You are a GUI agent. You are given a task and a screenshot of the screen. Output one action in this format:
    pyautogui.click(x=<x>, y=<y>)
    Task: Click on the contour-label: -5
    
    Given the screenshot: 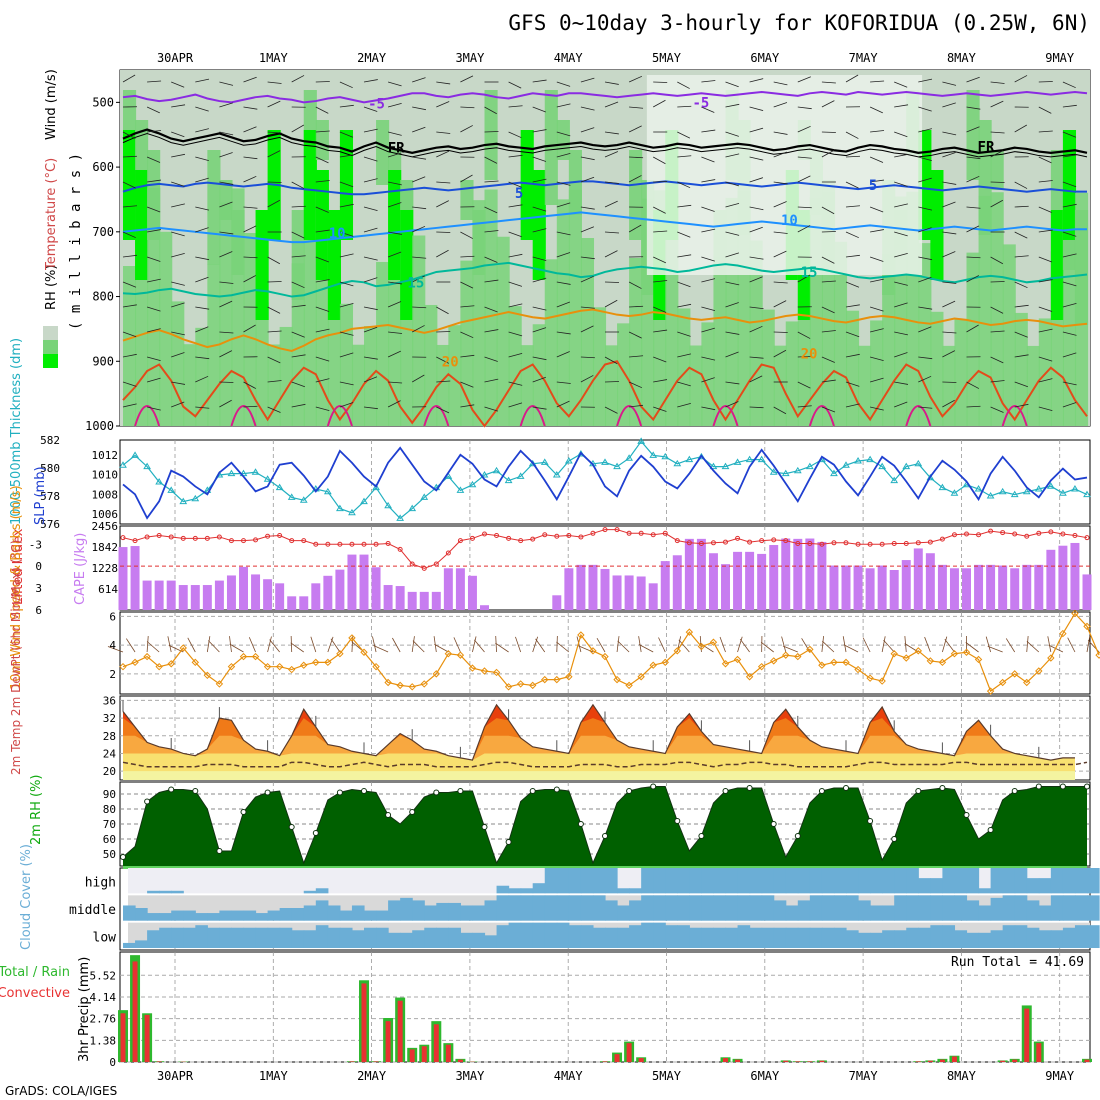 What is the action you would take?
    pyautogui.click(x=700, y=103)
    